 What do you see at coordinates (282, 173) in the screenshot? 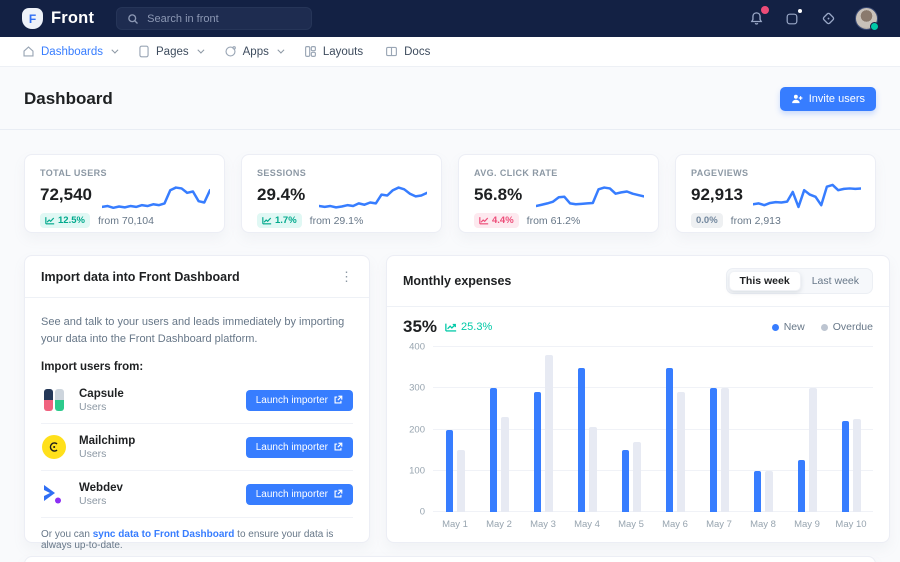
I see `stat-label: SESSIONS` at bounding box center [282, 173].